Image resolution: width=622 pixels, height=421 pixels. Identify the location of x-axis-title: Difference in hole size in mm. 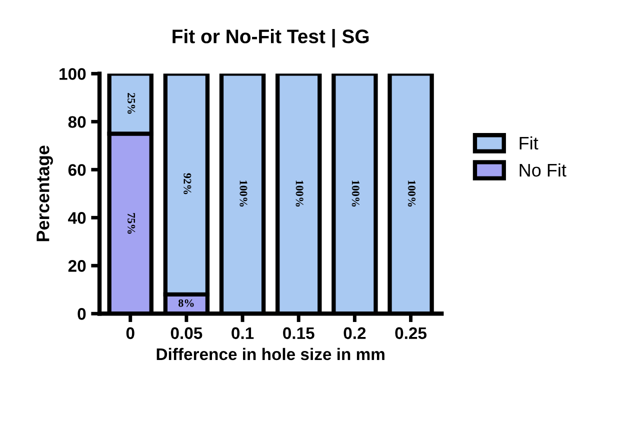
(270, 354).